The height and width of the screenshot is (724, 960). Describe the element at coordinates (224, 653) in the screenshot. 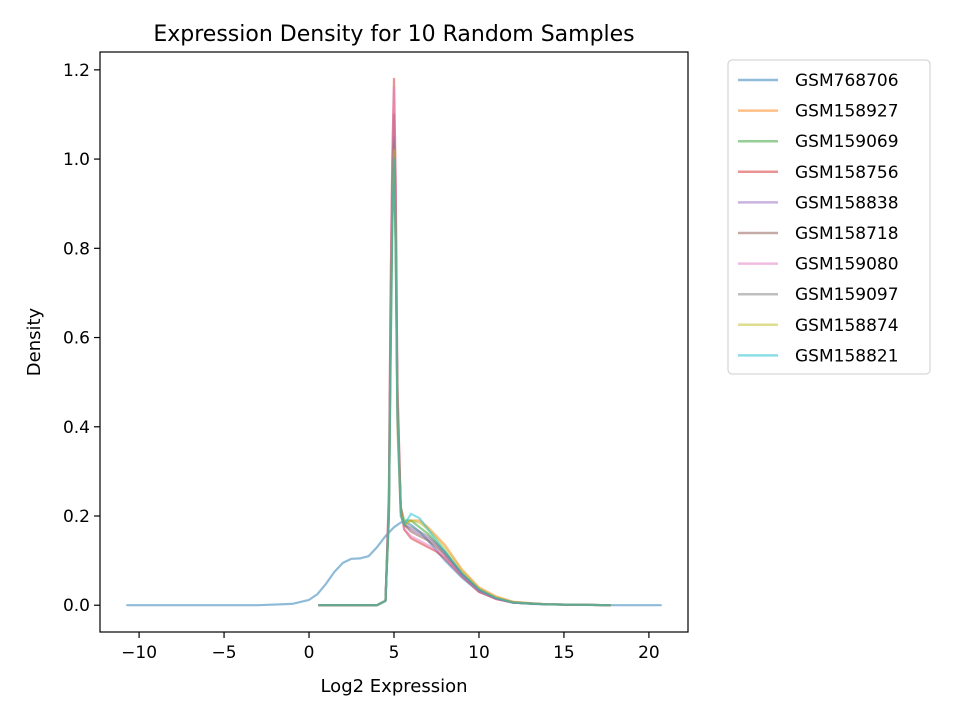

I see `x-tick-label: −5` at that location.